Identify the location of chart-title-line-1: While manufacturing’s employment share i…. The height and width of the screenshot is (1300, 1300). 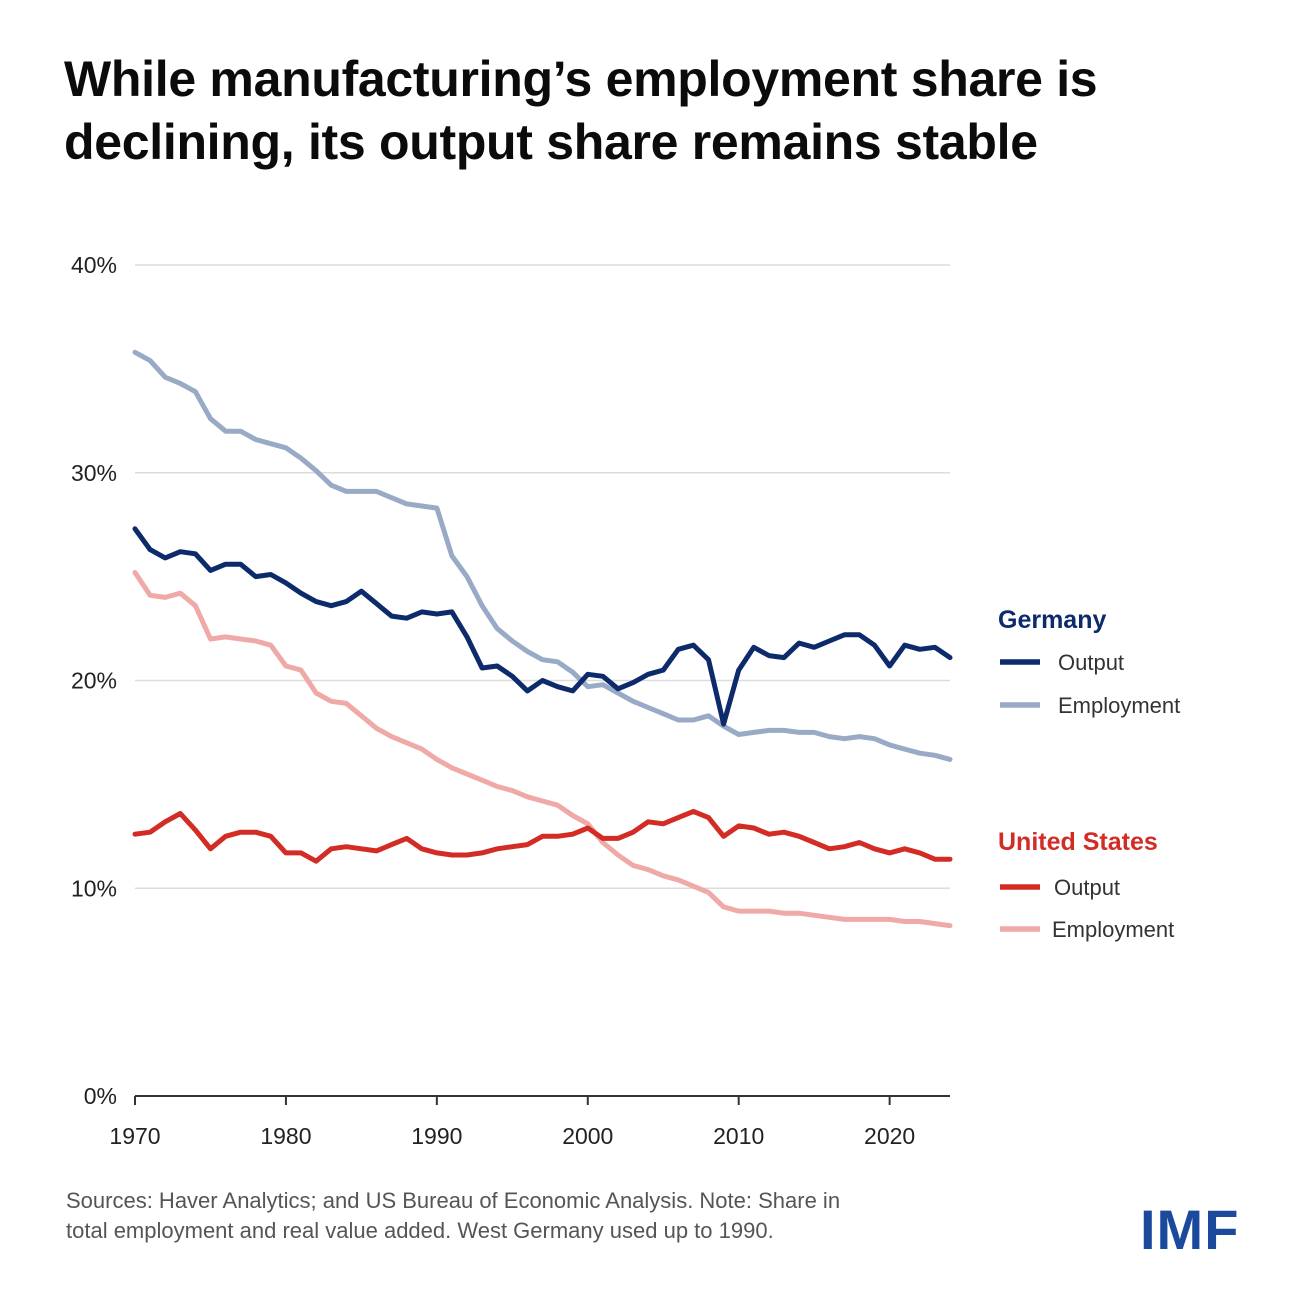
(581, 79).